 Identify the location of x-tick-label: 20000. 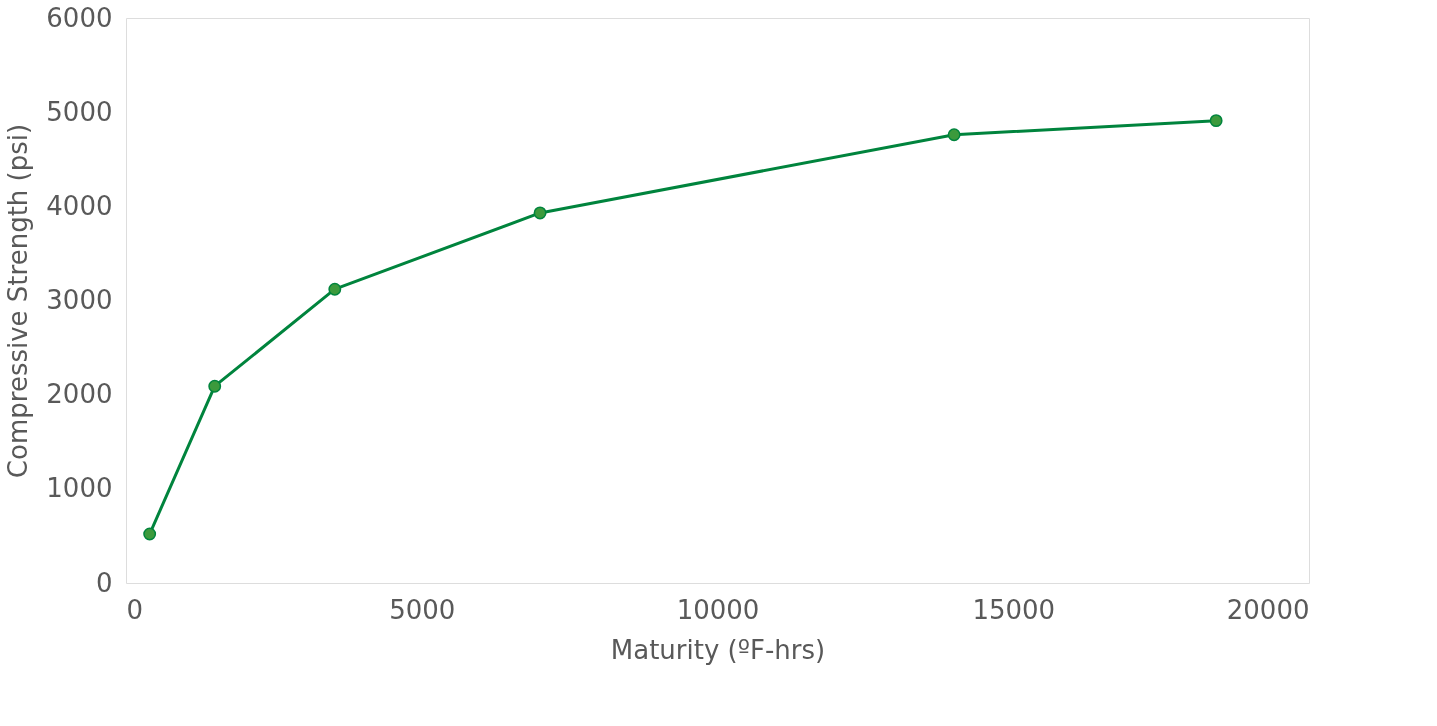
(1268, 609).